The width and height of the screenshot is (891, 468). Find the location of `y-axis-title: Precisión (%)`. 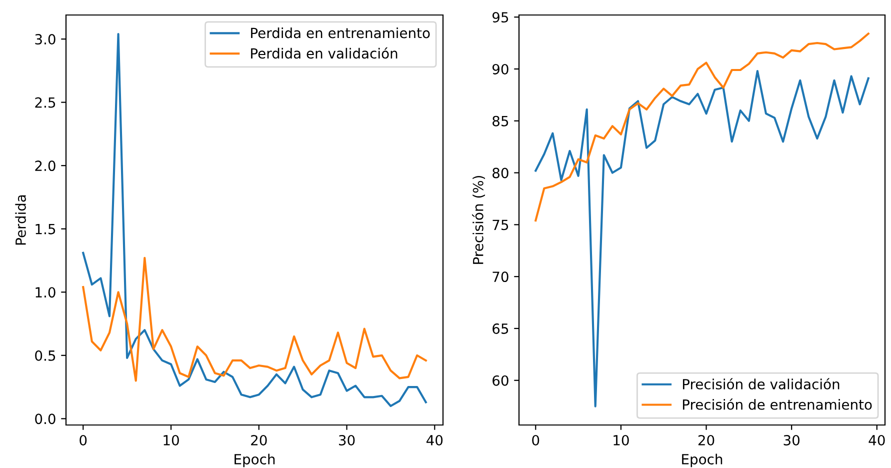

y-axis-title: Precisión (%) is located at coordinates (478, 220).